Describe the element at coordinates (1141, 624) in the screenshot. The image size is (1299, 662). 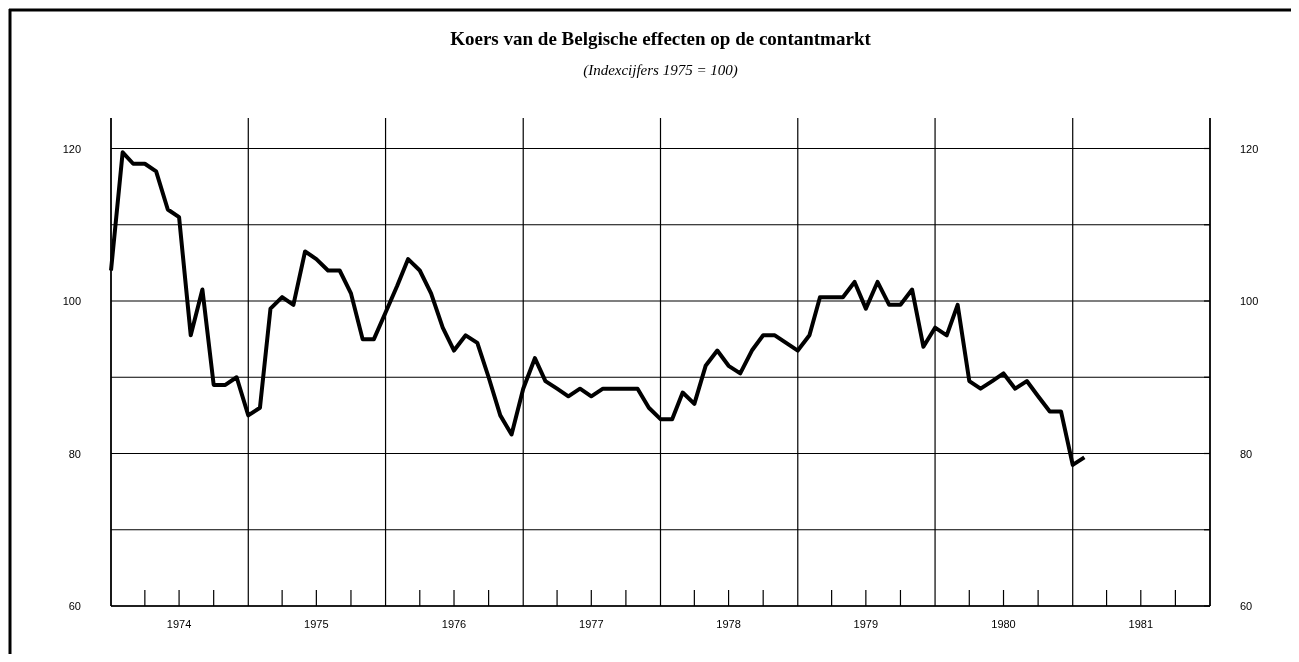
I see `x-tick-label: 1981` at that location.